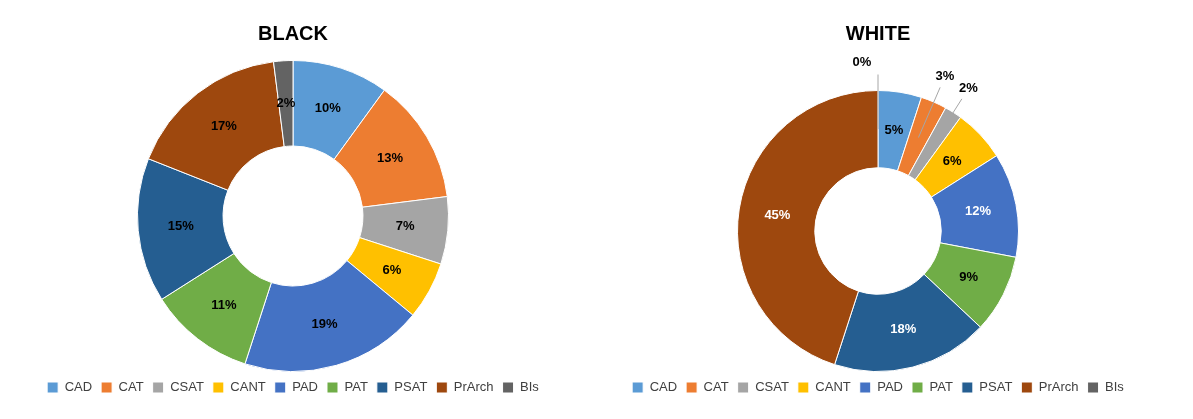  Describe the element at coordinates (903, 329) in the screenshot. I see `data-label: 18%` at that location.